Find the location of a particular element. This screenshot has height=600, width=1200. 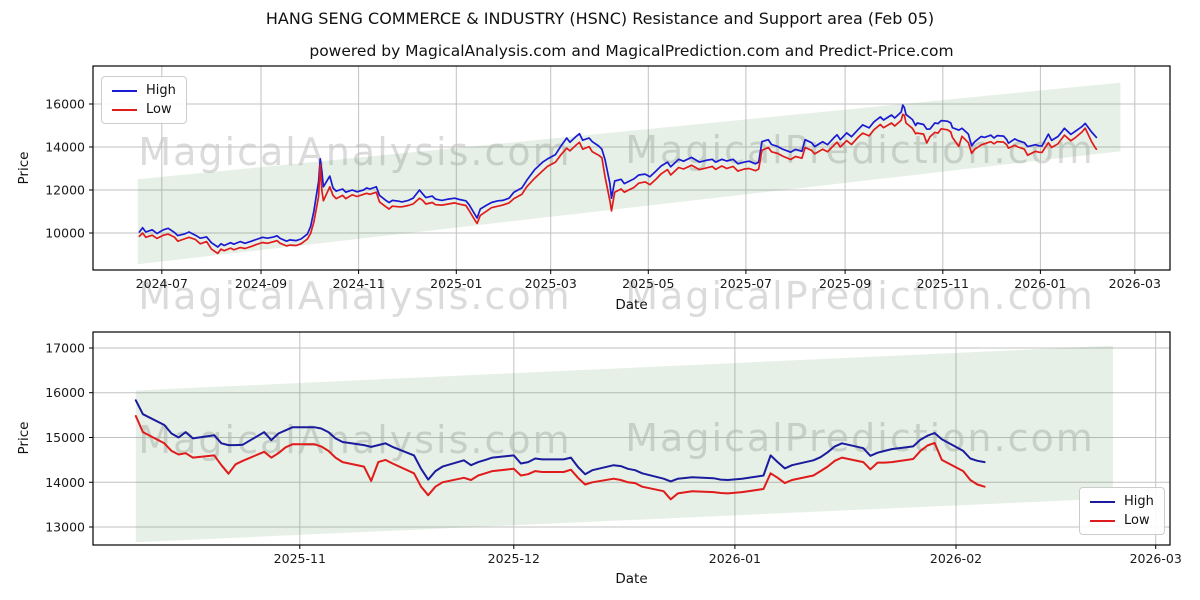

y-tick-label: 17000 is located at coordinates (65, 348).